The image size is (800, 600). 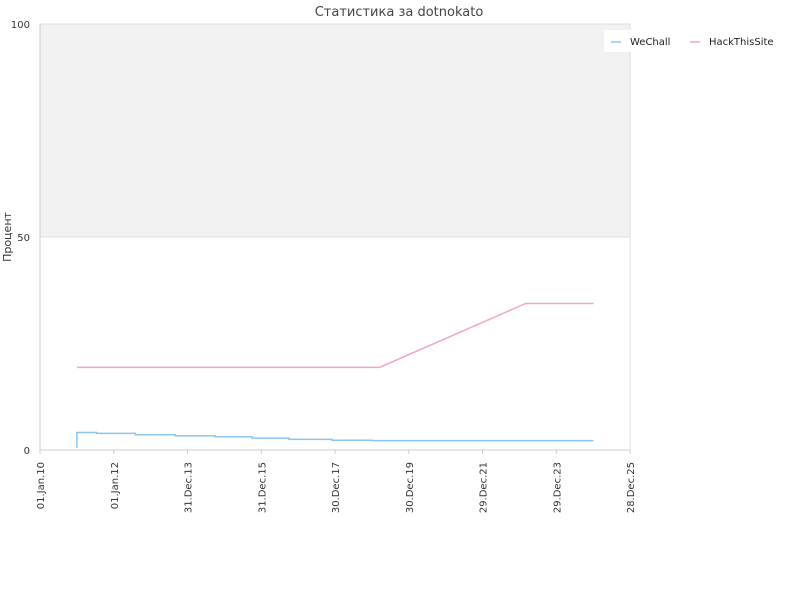 I want to click on series-line-wechall, so click(x=335, y=439).